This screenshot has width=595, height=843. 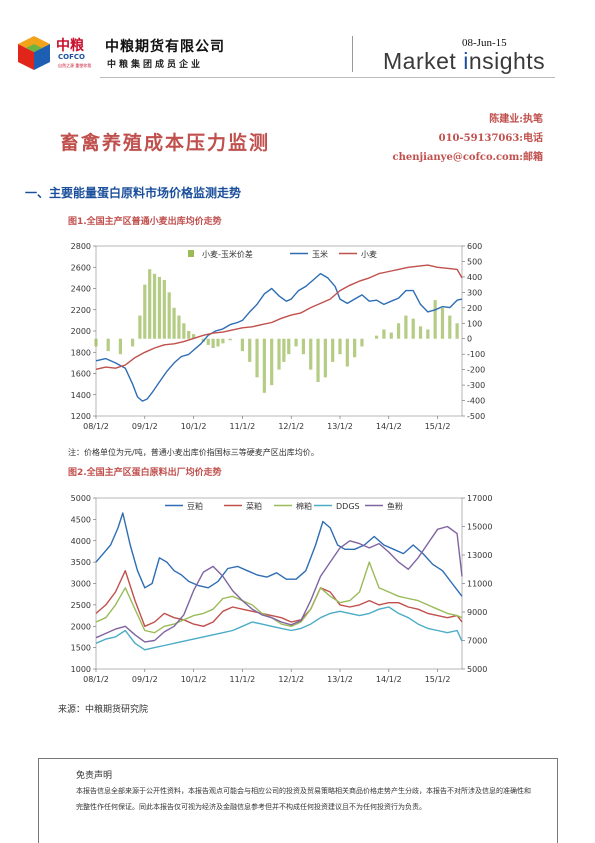 I want to click on c1-ytick-left-label: 2400, so click(x=81, y=289).